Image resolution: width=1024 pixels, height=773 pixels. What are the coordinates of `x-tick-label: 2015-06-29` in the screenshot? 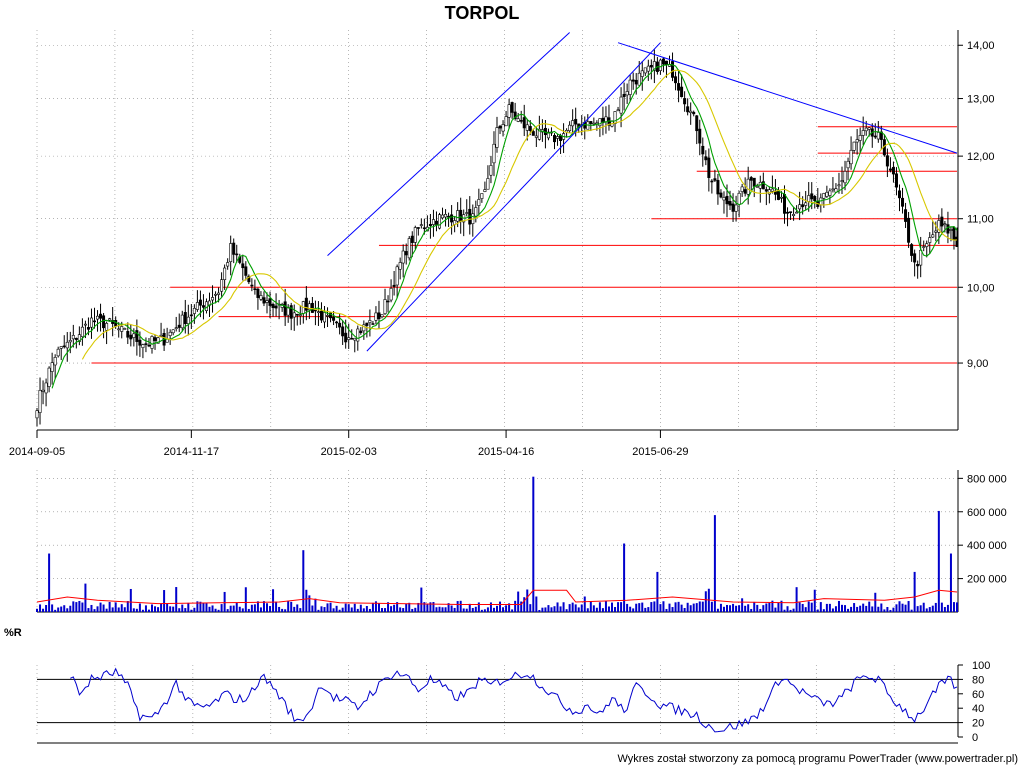 It's located at (660, 452).